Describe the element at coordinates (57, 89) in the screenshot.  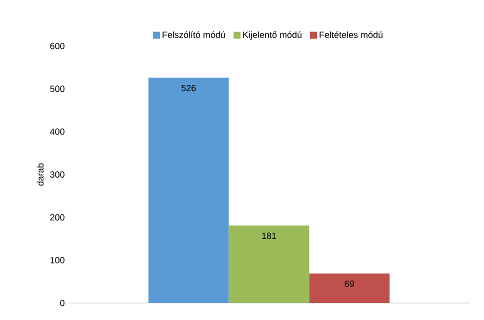
I see `y-tick-label: 500` at that location.